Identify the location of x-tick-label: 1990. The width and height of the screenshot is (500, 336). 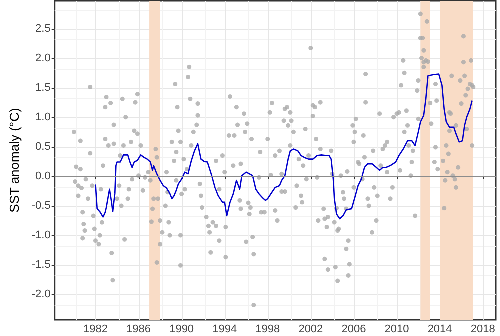
(182, 330).